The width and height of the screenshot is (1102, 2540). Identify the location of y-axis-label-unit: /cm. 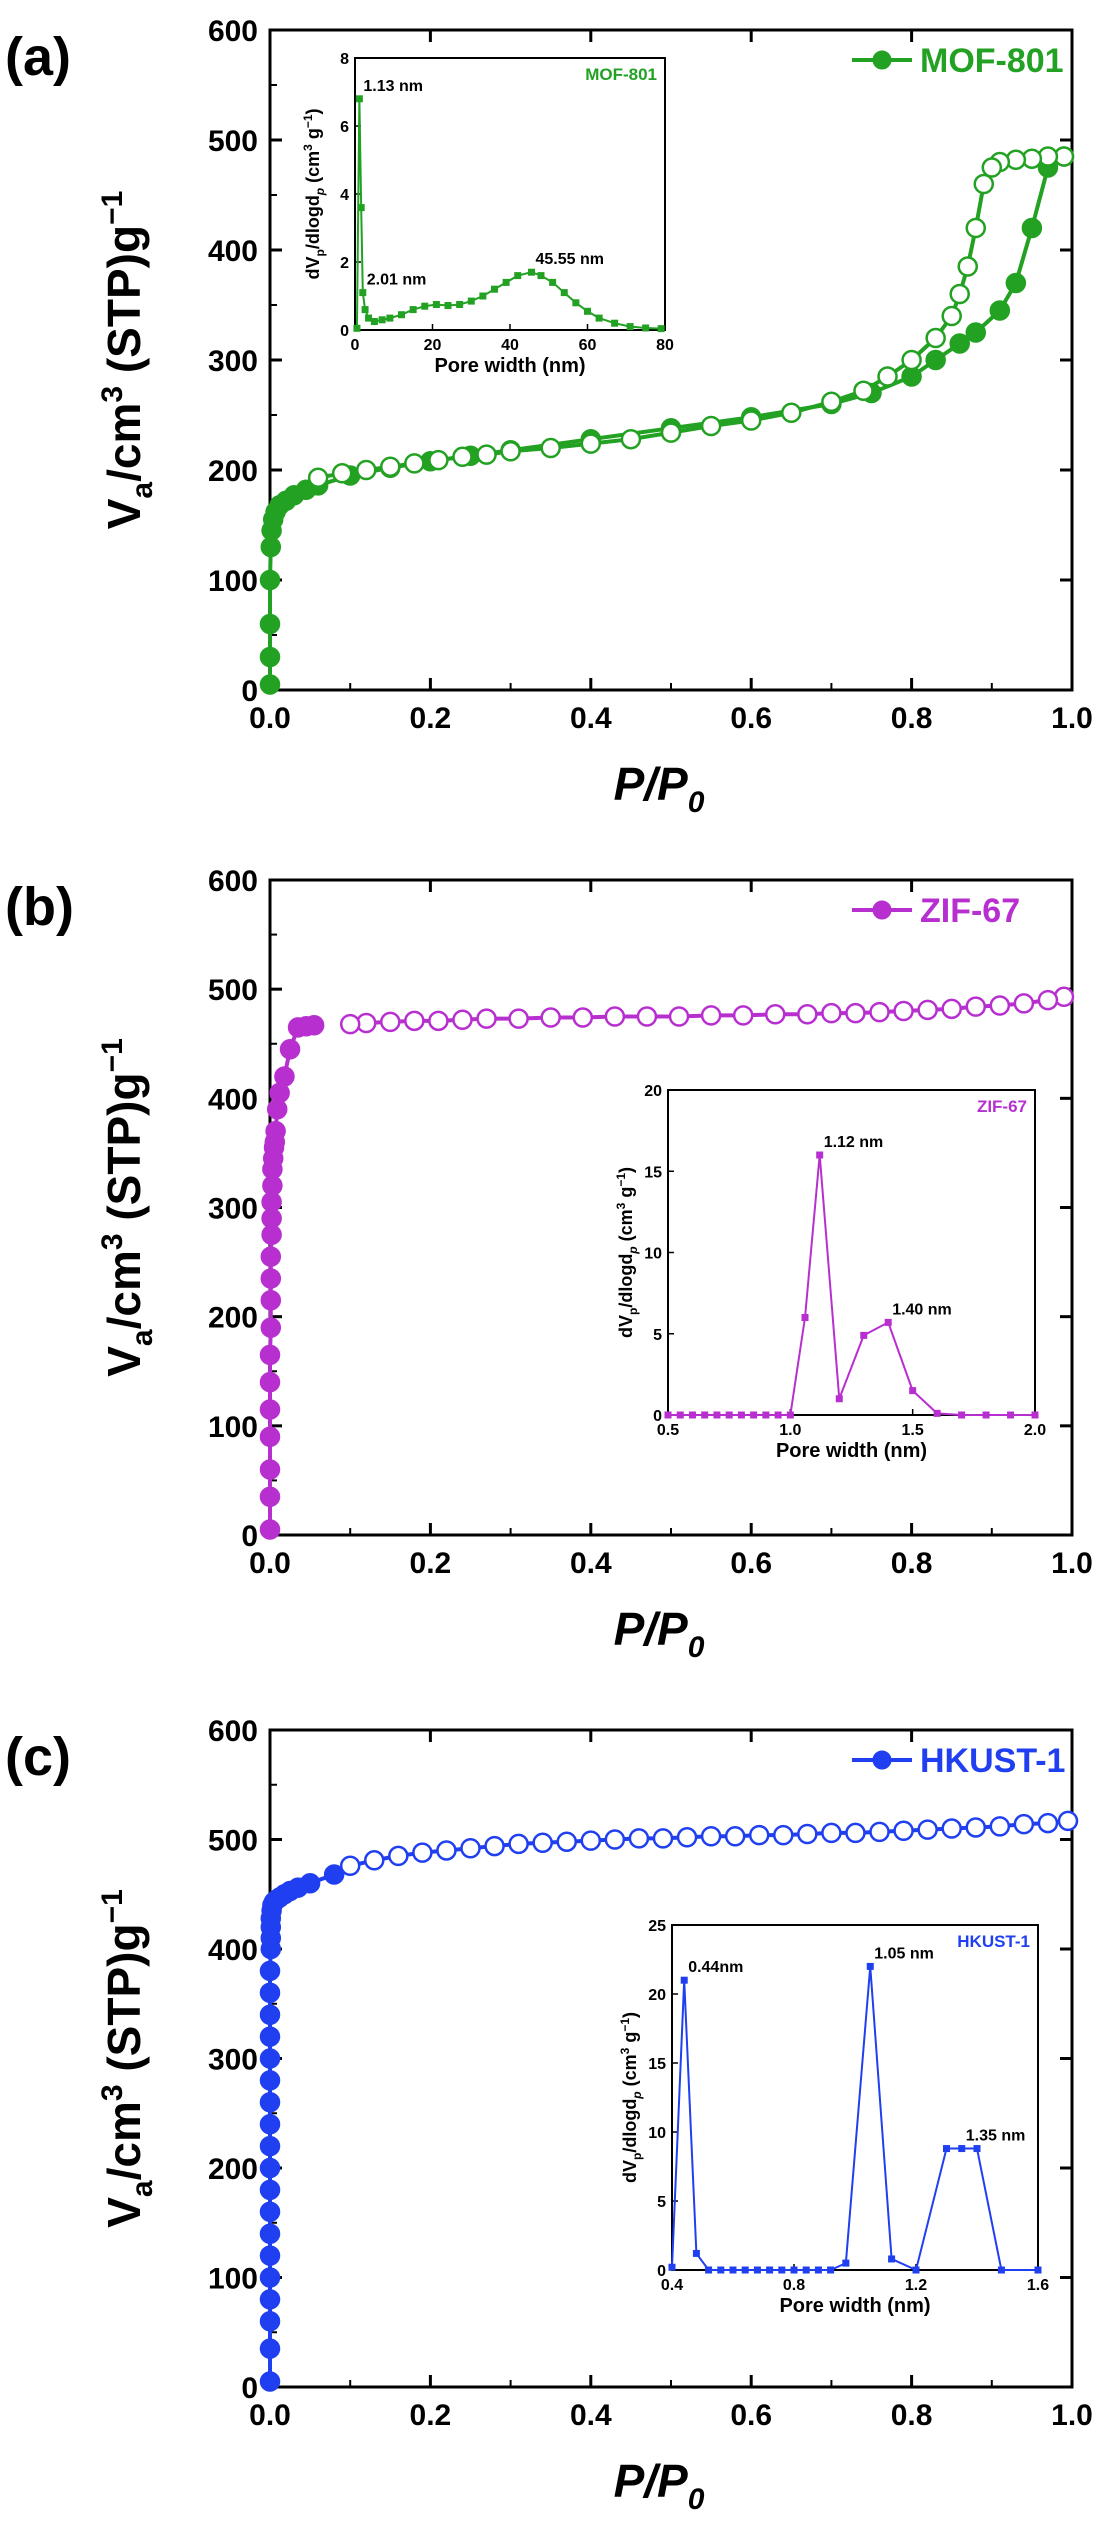
(124, 1289).